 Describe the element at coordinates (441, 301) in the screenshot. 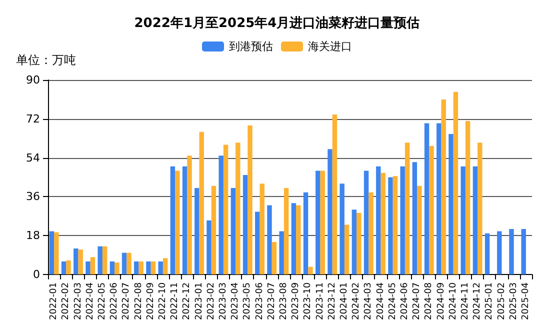

I see `x-tick-label: 2024-09` at that location.